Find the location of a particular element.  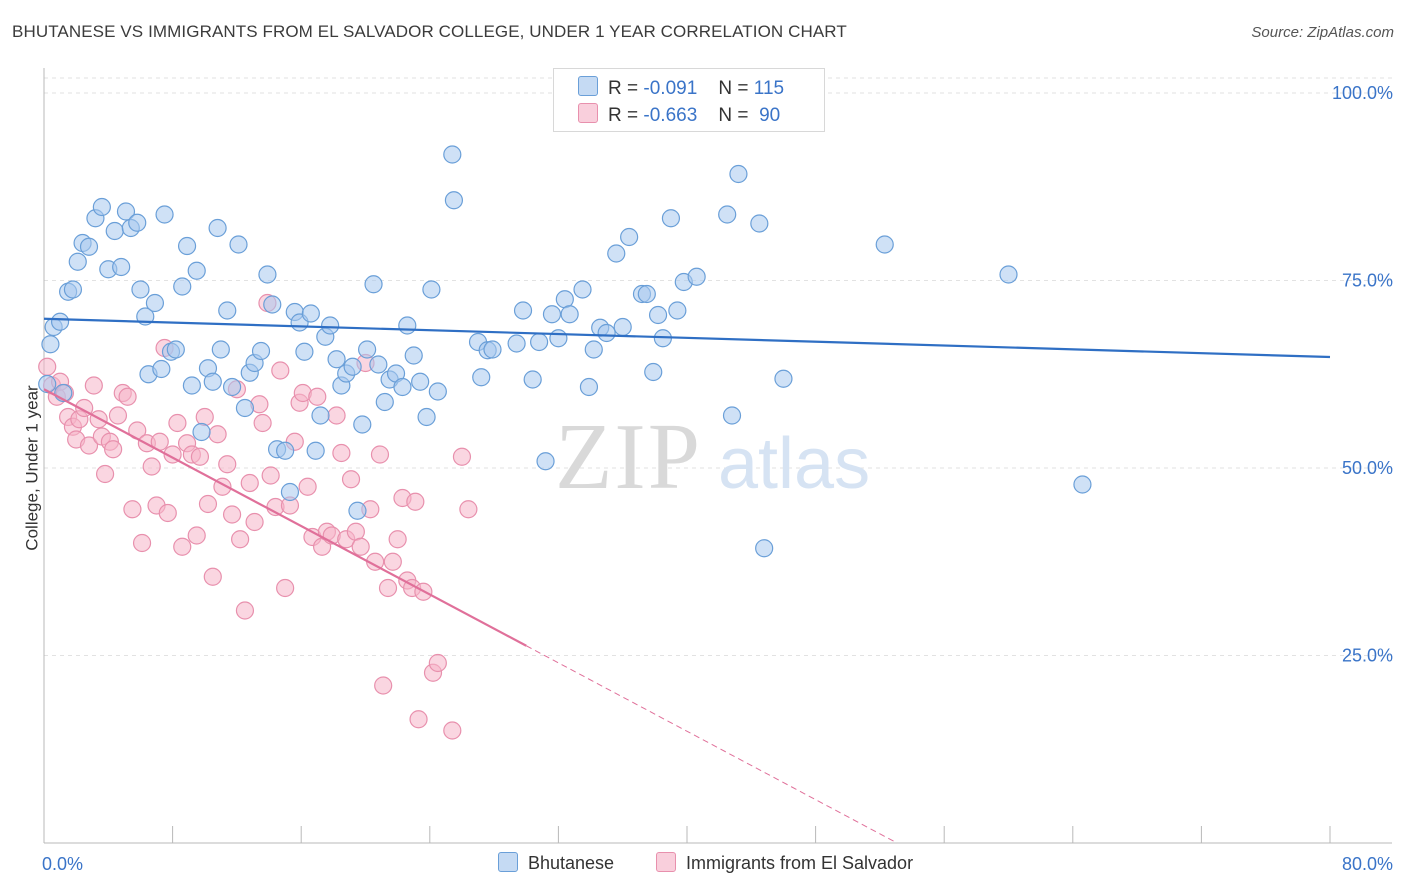

watermark-zip: ZIP is located at coordinates (628, 457).